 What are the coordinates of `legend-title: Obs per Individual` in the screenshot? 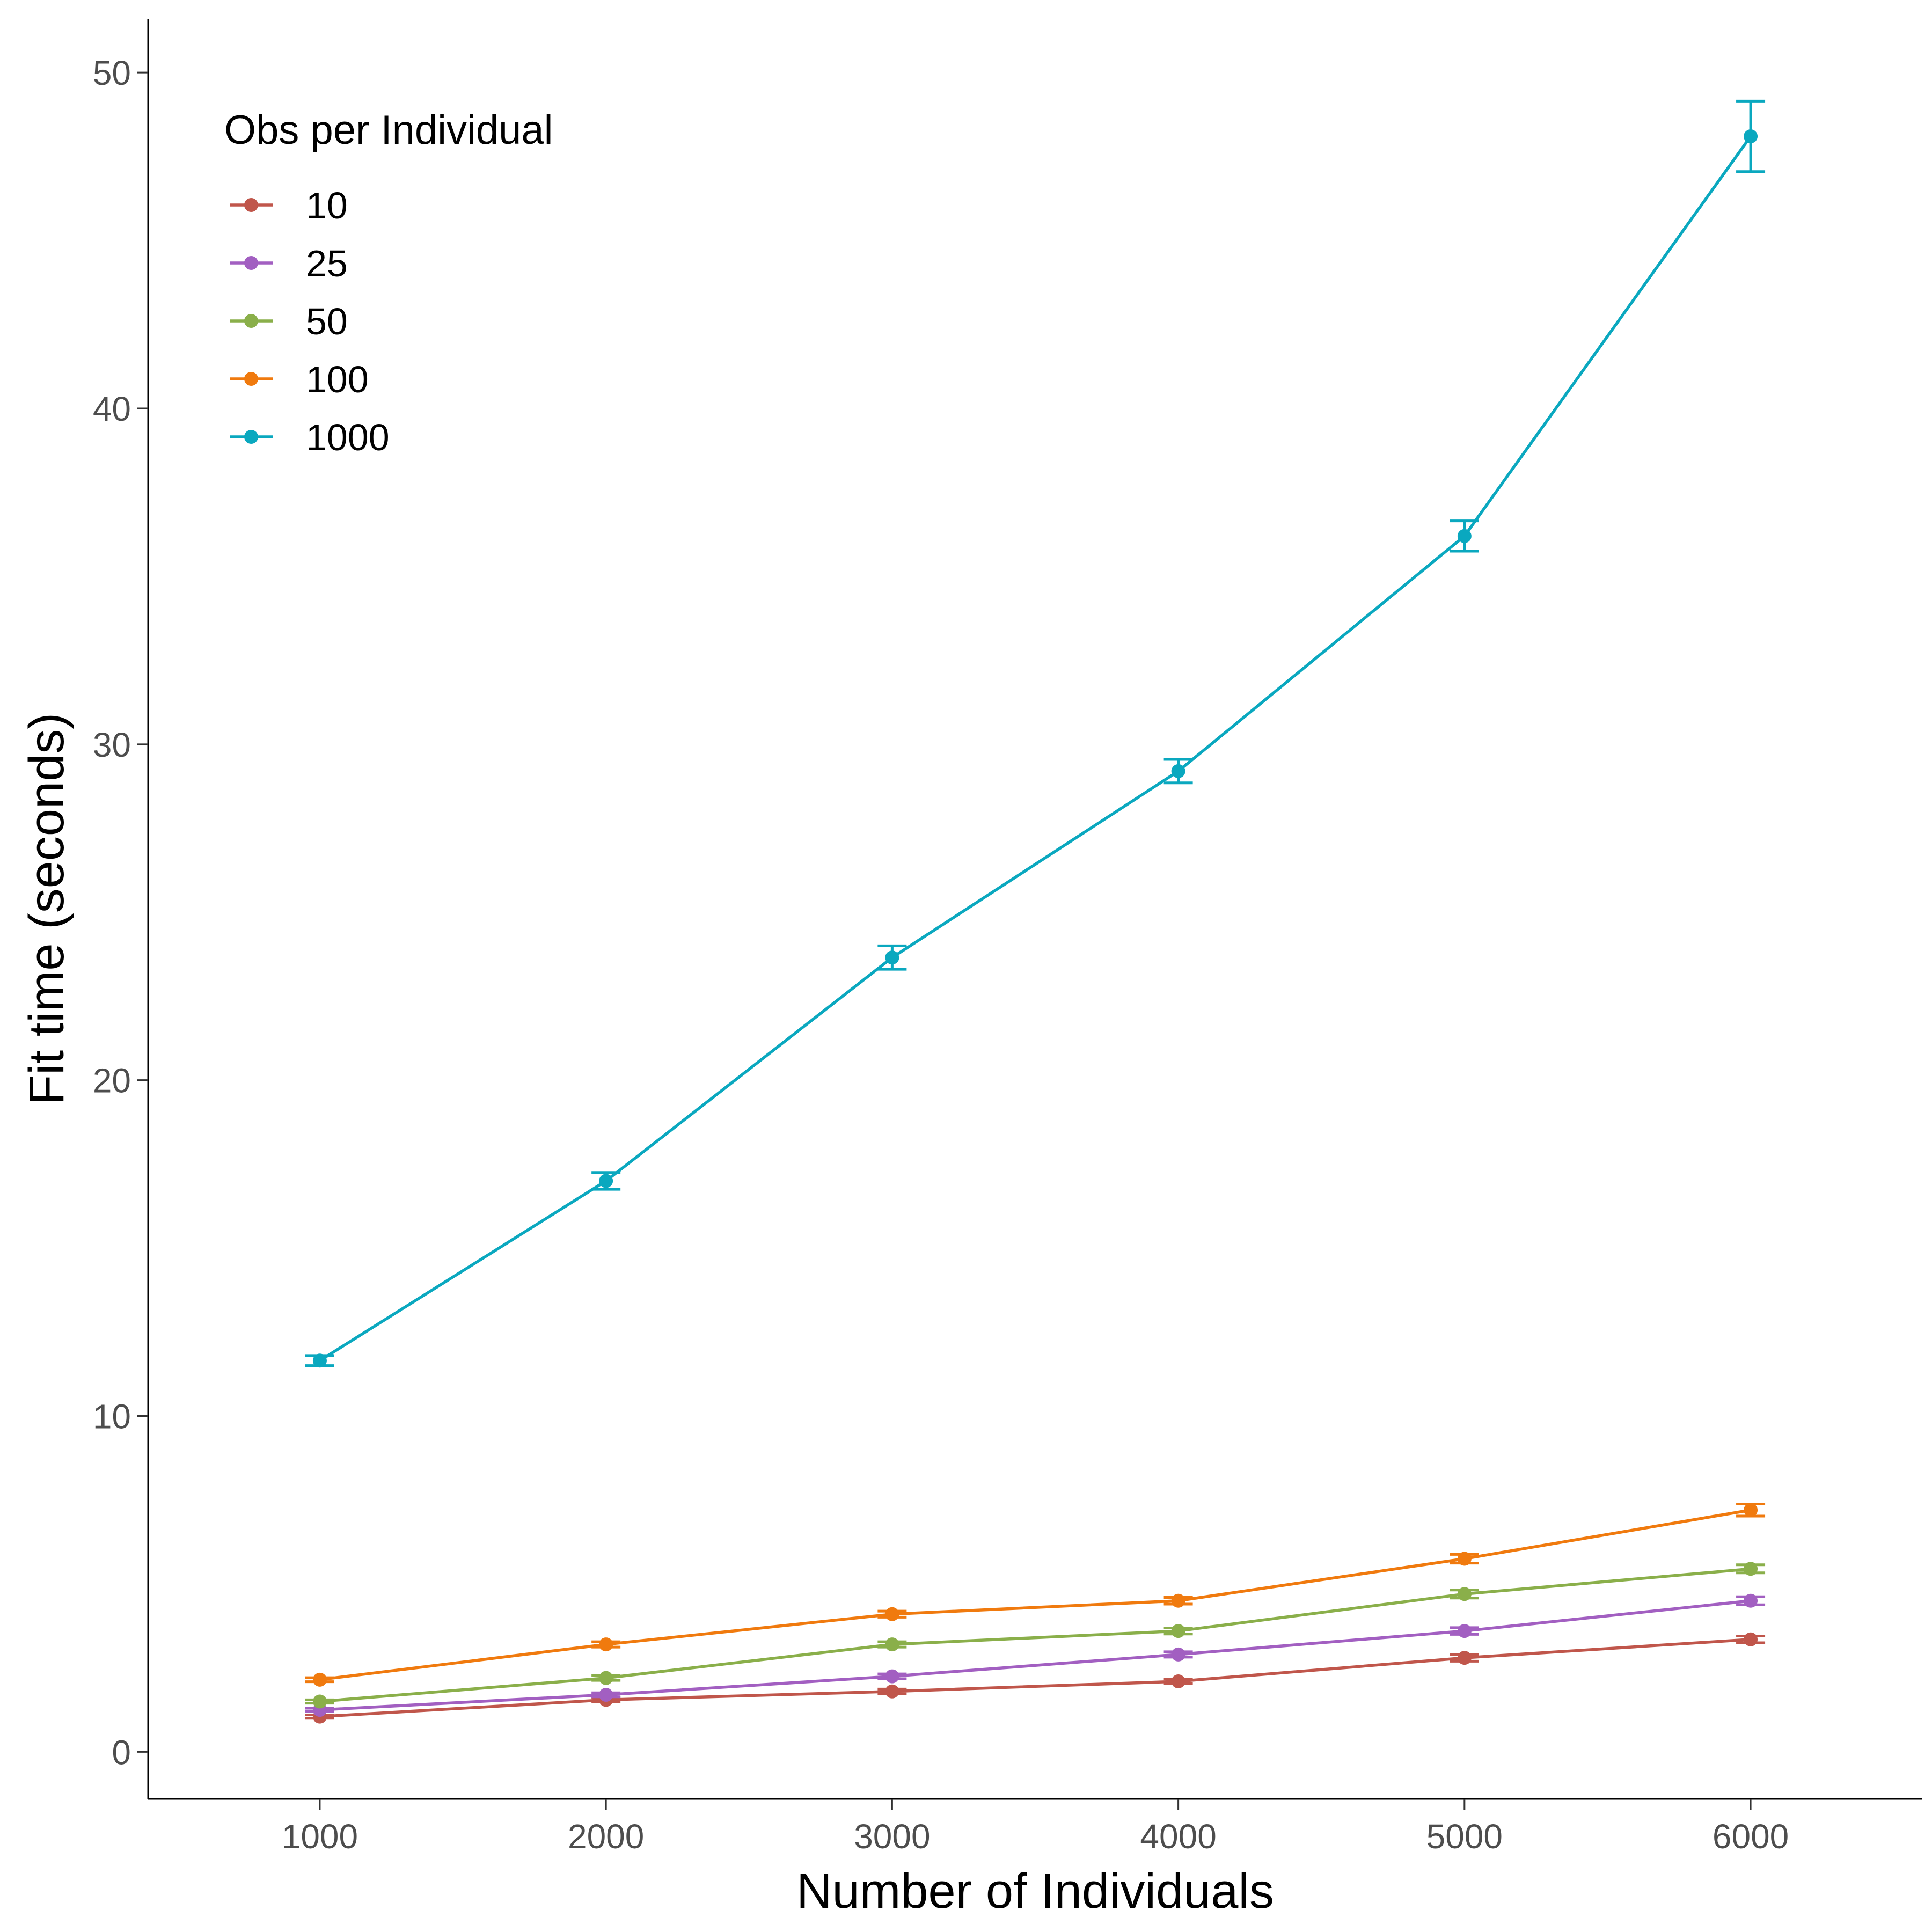 It's located at (388, 130).